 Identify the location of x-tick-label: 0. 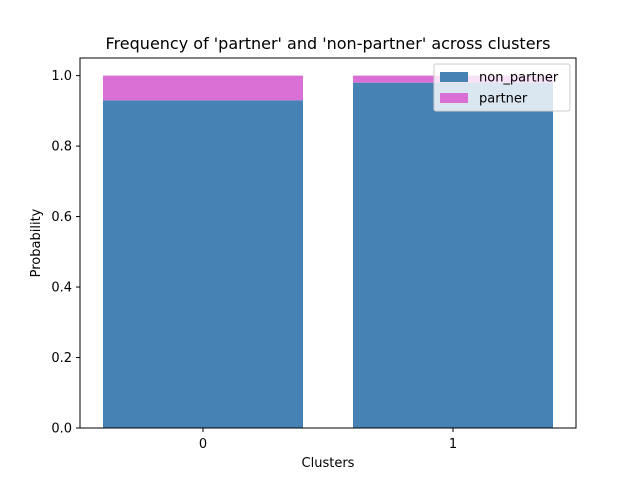
(203, 444).